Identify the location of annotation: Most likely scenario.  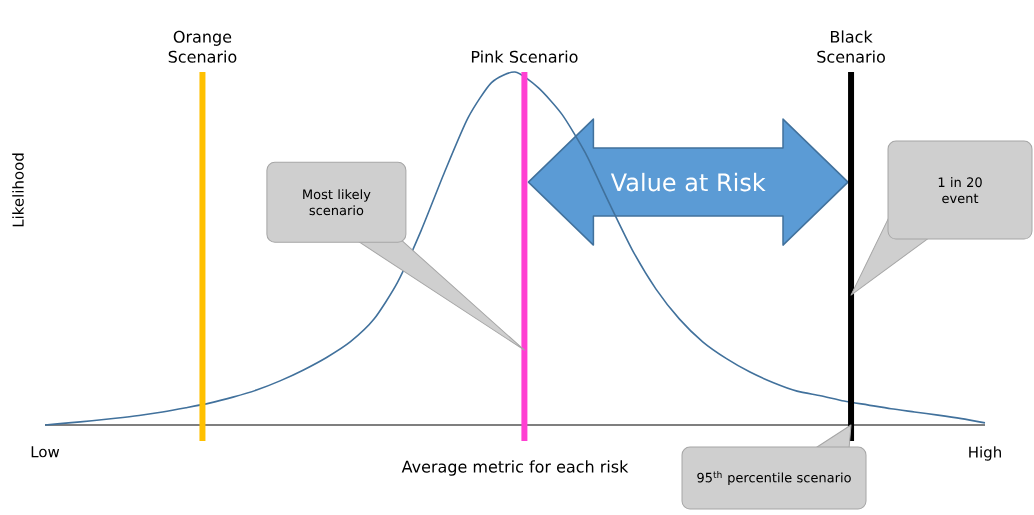
(337, 202).